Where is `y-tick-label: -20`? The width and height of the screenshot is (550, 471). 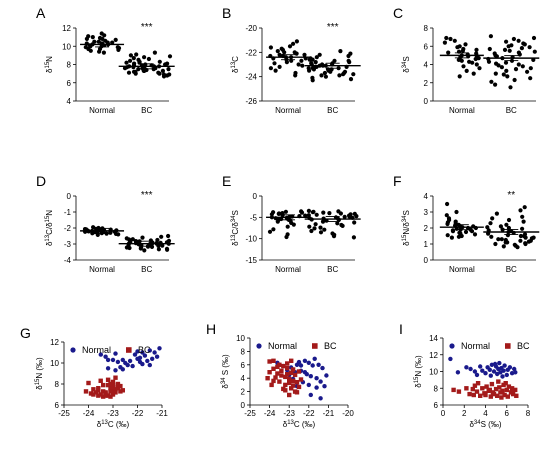 y-tick-label: -20 is located at coordinates (251, 28).